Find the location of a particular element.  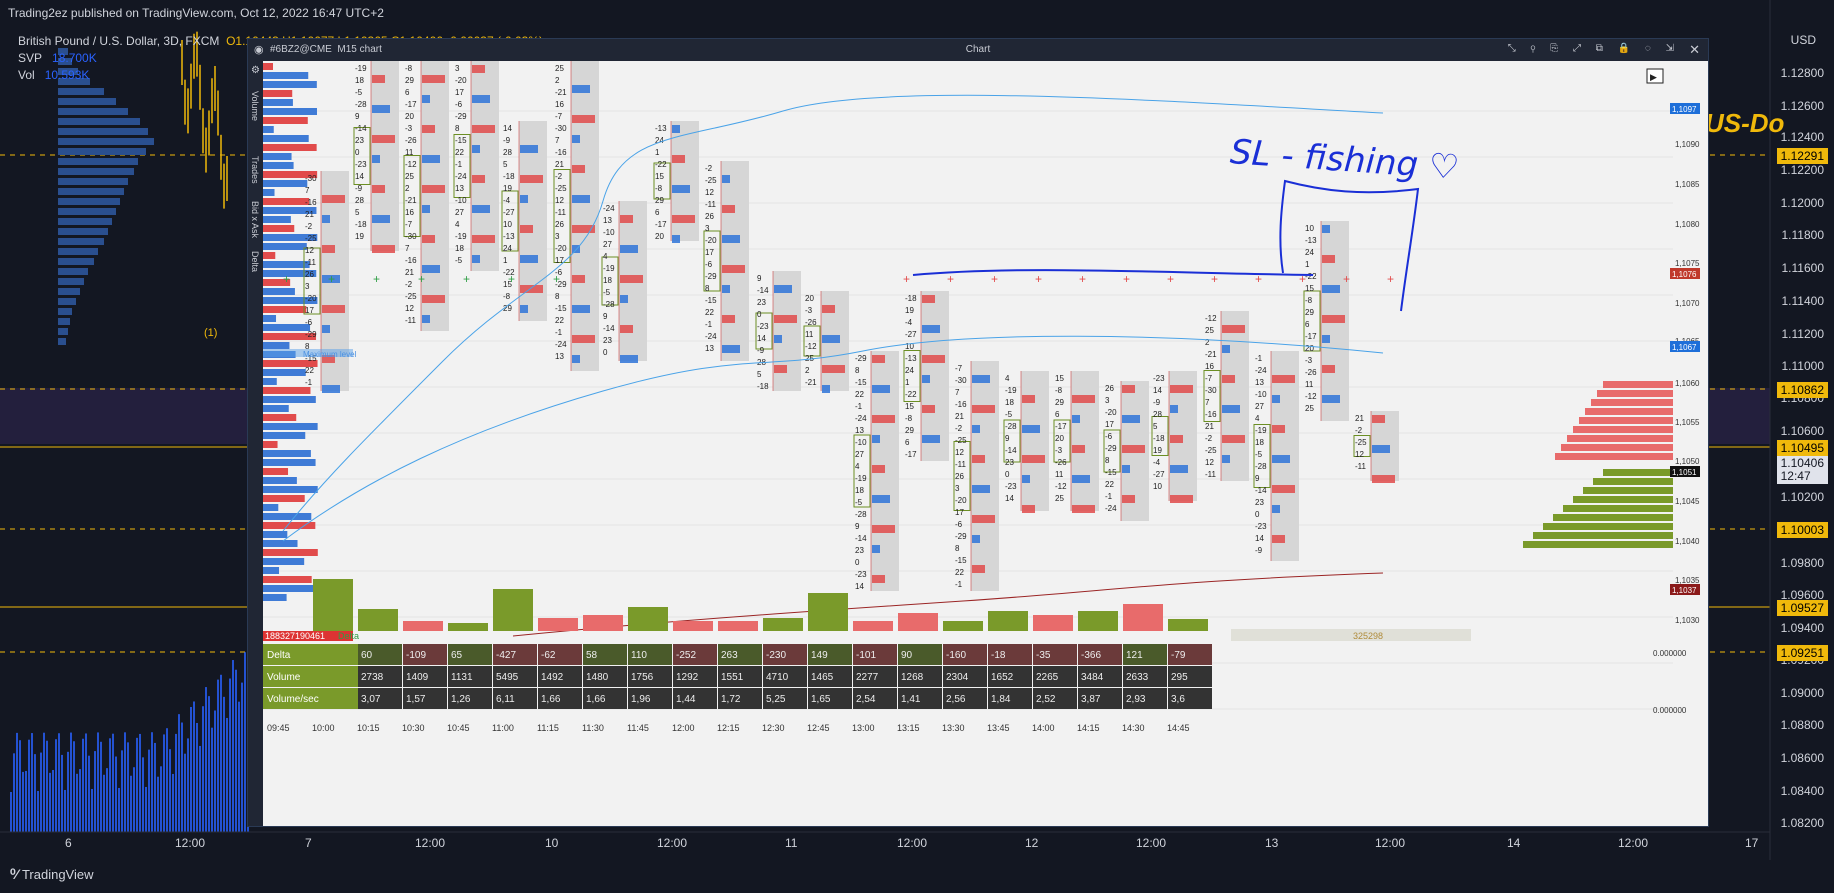

tradingview-logo: ⁰⁄ TradingView is located at coordinates (52, 874).